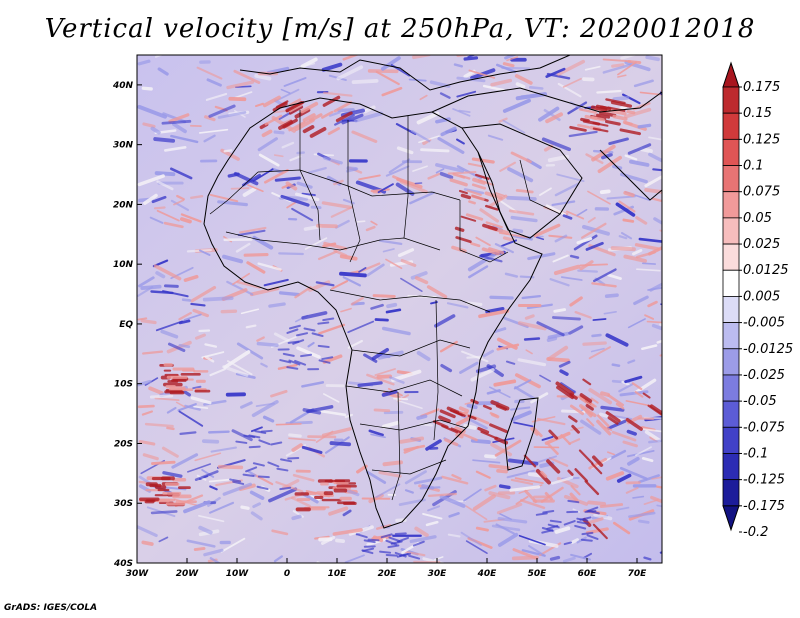  I want to click on colorbar-segment, so click(731, 388).